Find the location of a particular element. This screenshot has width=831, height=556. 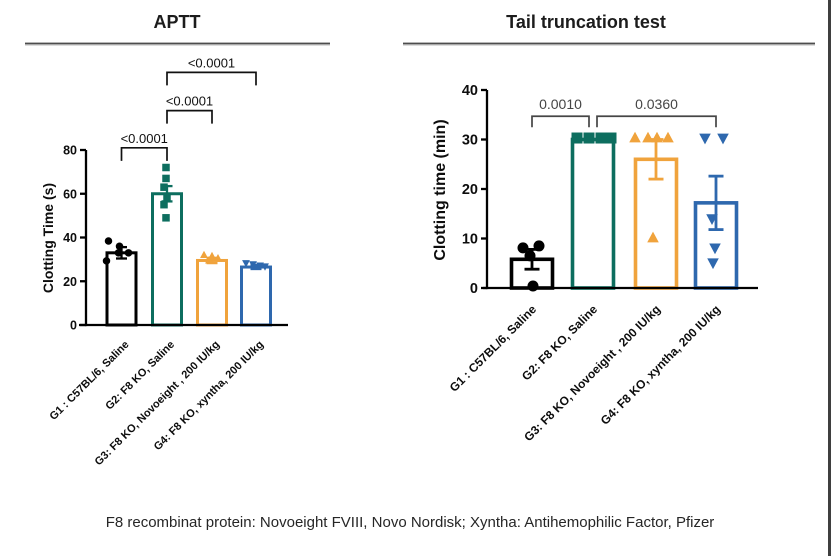

tail-title-divider is located at coordinates (609, 43).